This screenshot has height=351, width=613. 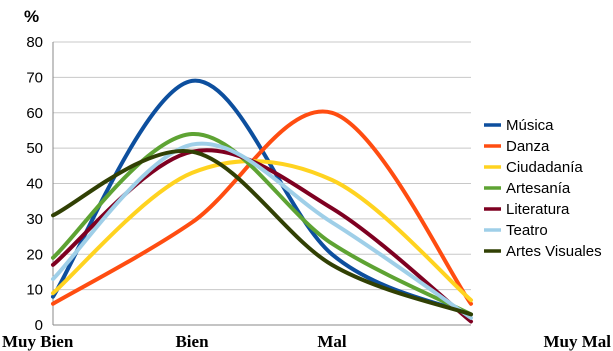 What do you see at coordinates (528, 146) in the screenshot?
I see `legend-label: Danza` at bounding box center [528, 146].